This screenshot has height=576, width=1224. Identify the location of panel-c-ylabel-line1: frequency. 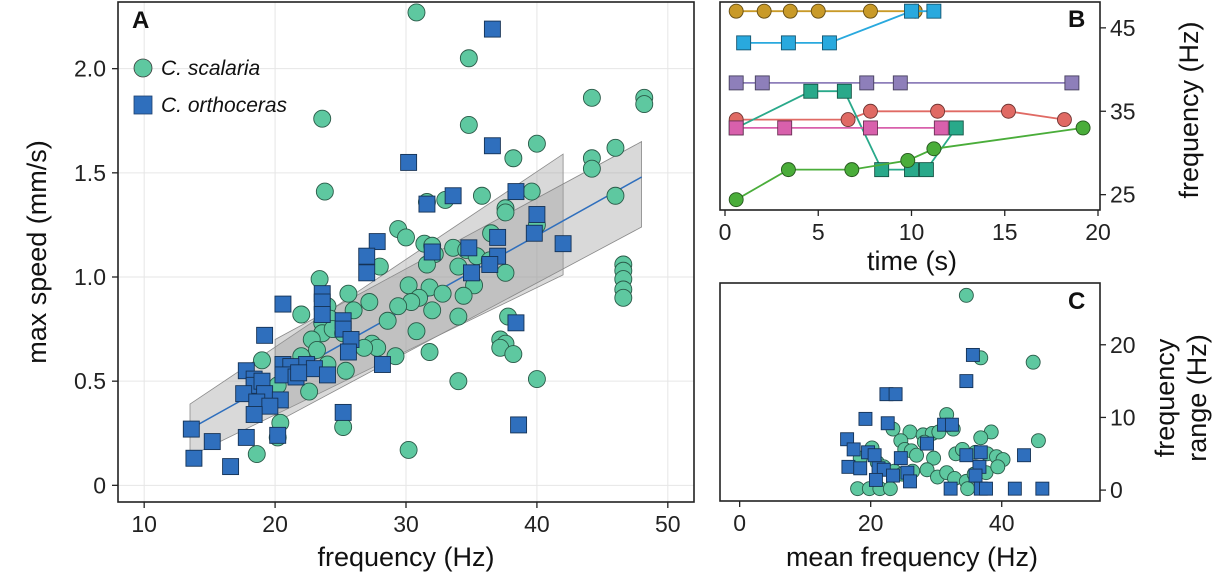
(1165, 397).